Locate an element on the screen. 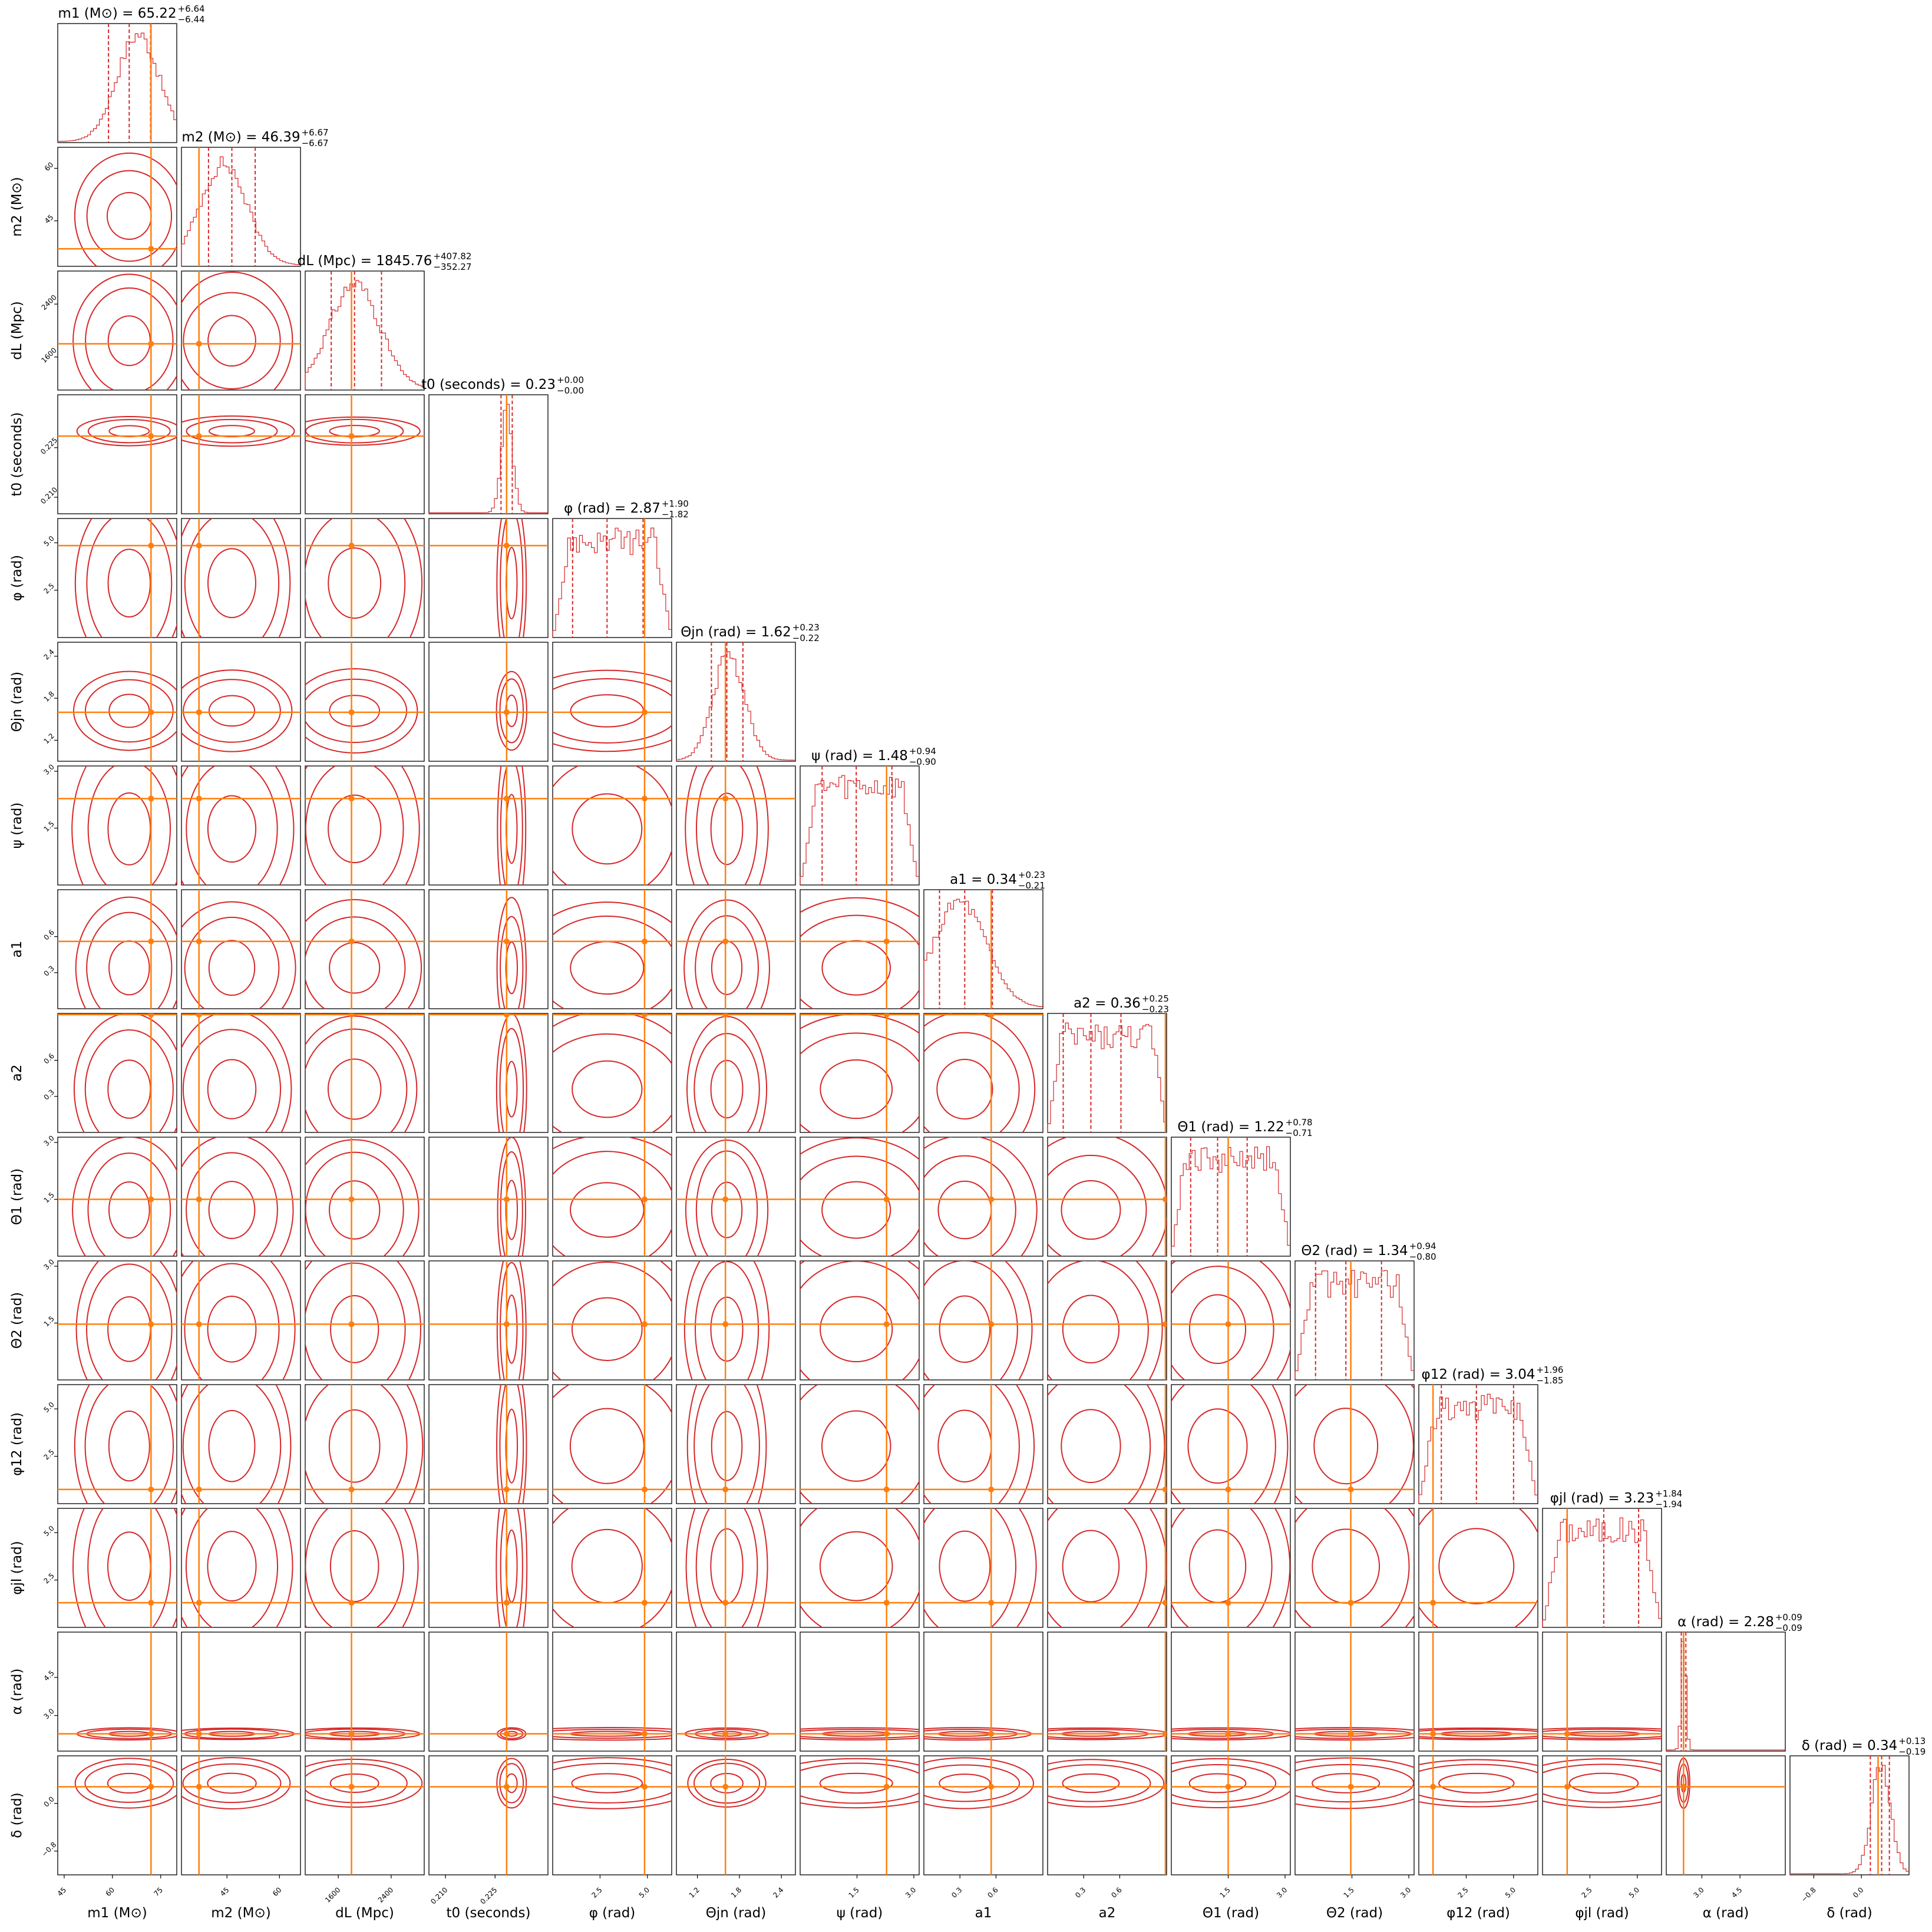  pair-thetajn-psi is located at coordinates (736, 825).